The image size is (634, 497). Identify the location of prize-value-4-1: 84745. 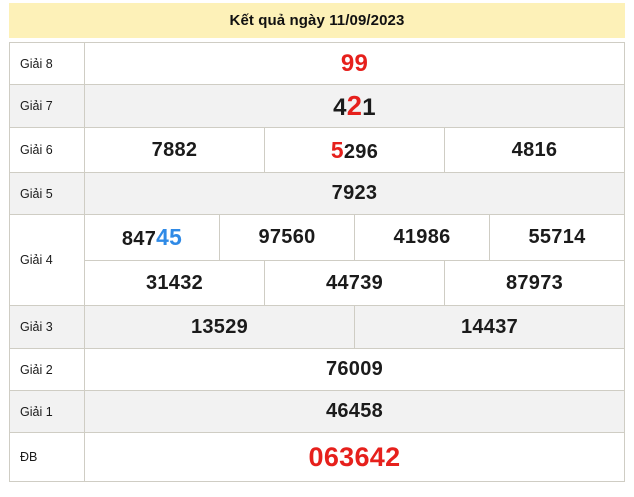
(152, 237).